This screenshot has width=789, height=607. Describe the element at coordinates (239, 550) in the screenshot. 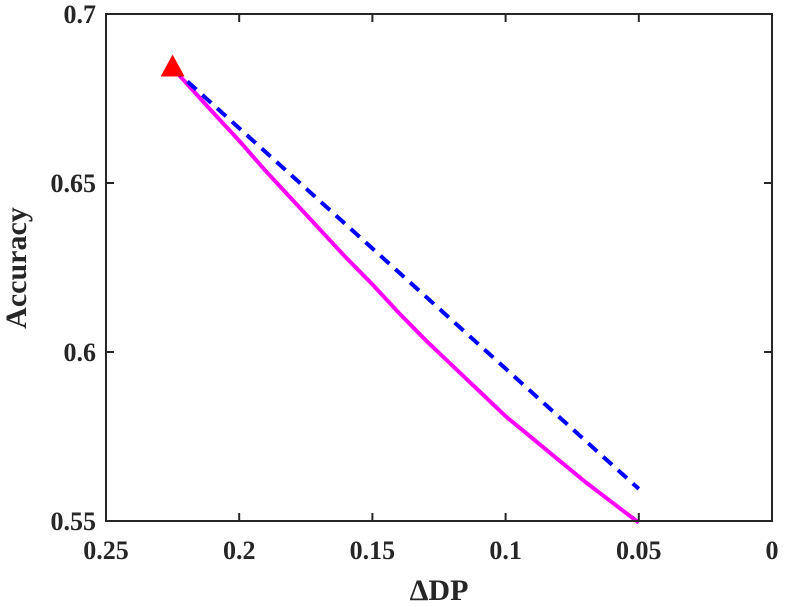

I see `x-tick-label: 0.2` at that location.